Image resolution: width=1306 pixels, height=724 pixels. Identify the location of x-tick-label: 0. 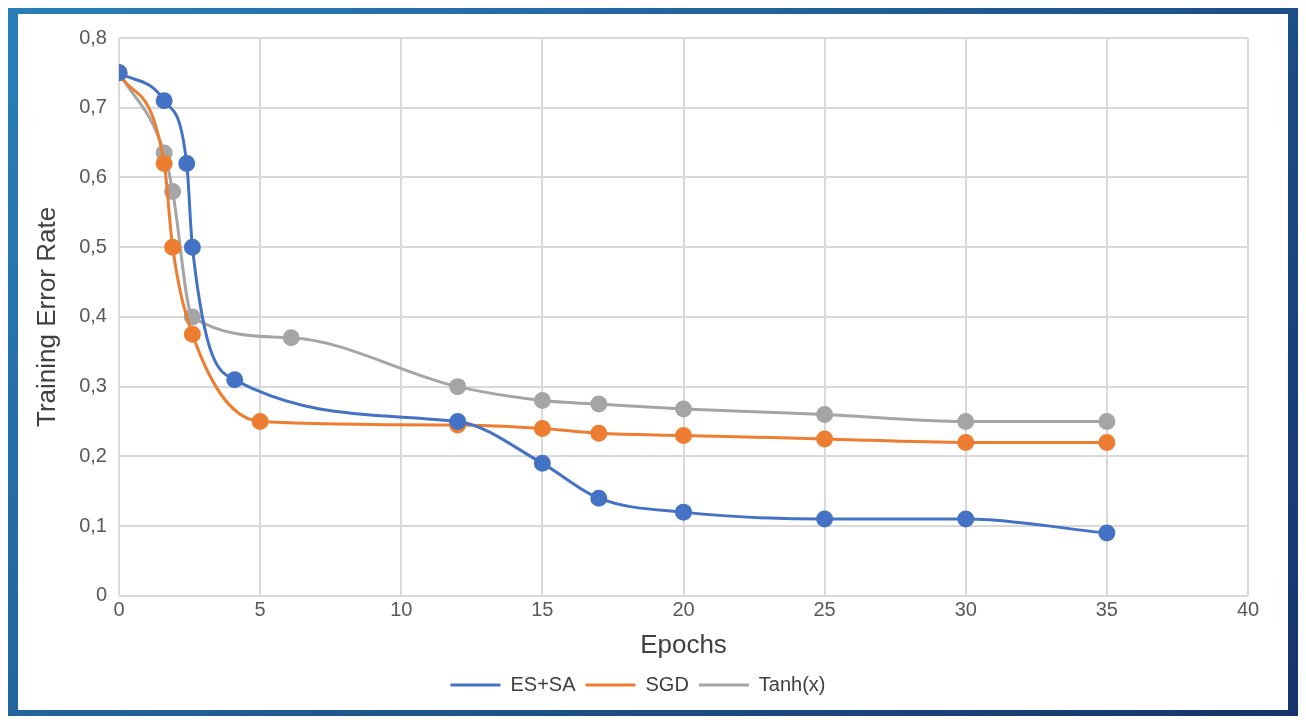
(119, 609).